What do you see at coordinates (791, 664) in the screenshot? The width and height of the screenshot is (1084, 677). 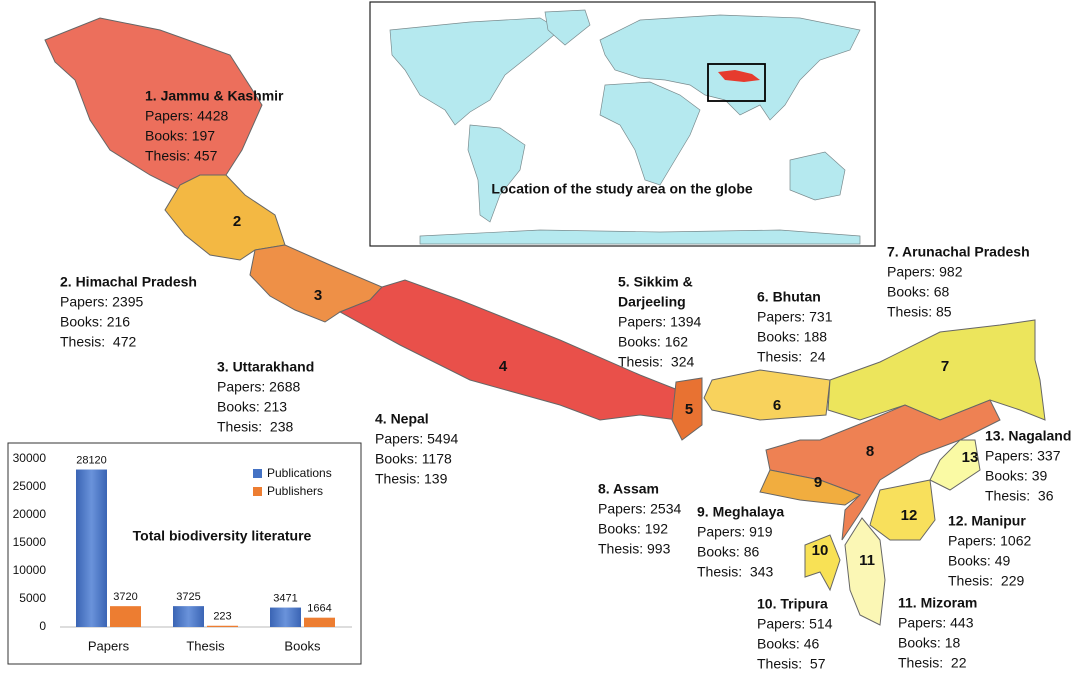 I see `region-stat: Thesis: 57` at bounding box center [791, 664].